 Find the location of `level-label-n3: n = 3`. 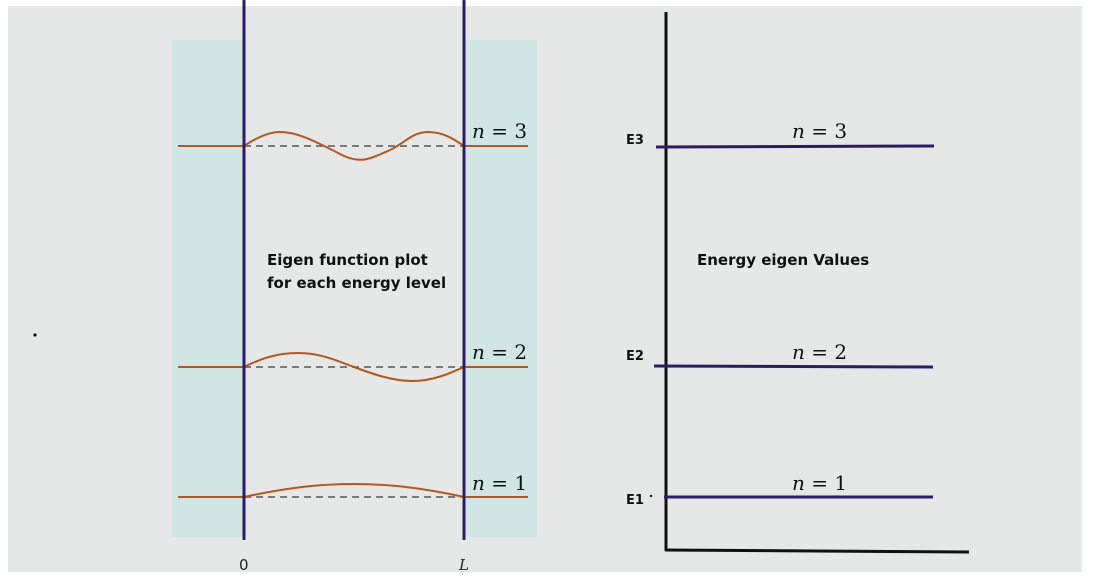

level-label-n3: n = 3 is located at coordinates (499, 131).